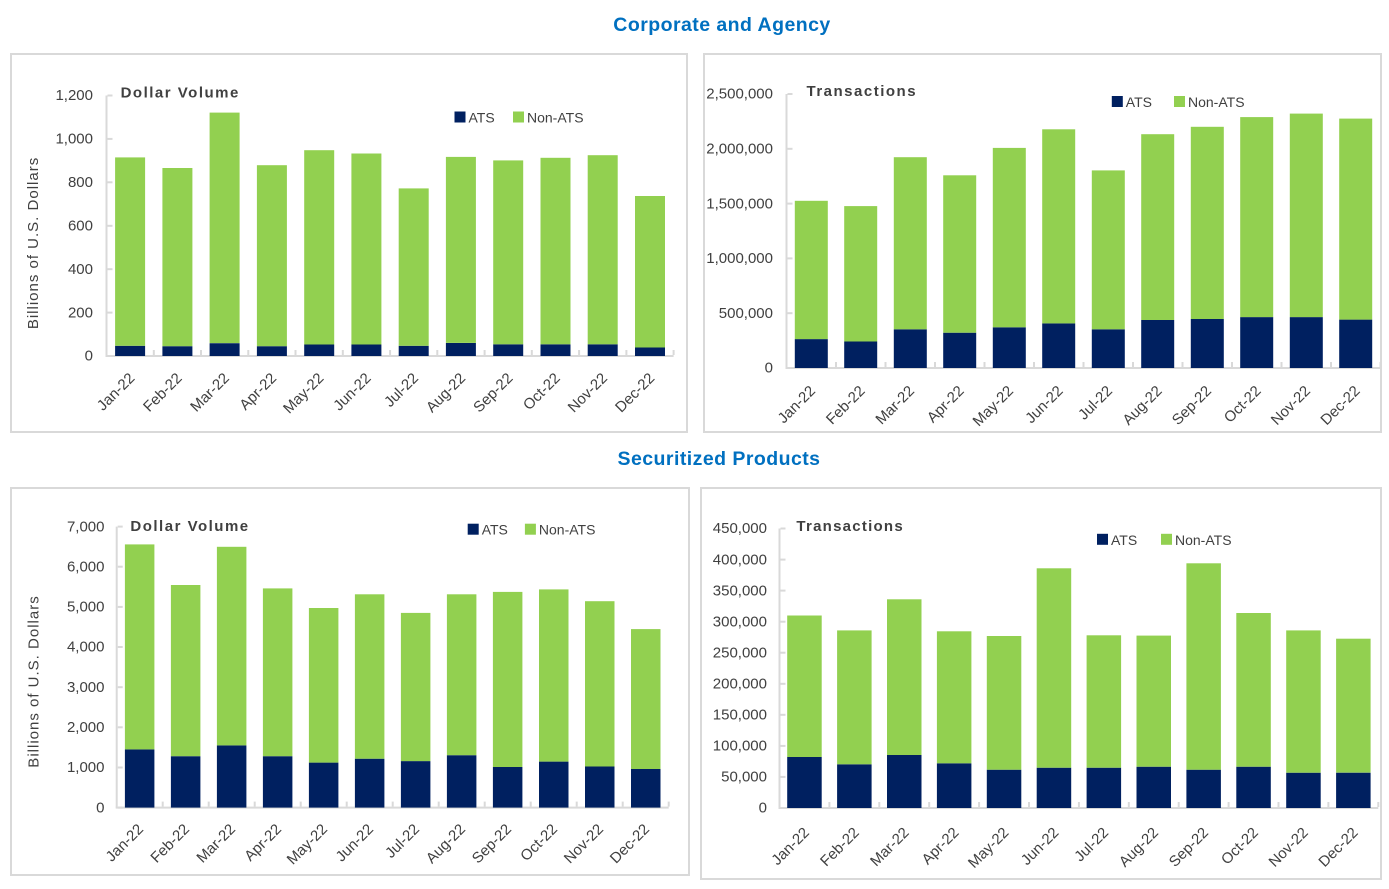 This screenshot has height=889, width=1389. What do you see at coordinates (740, 528) in the screenshot?
I see `svg-text: 450,000` at bounding box center [740, 528].